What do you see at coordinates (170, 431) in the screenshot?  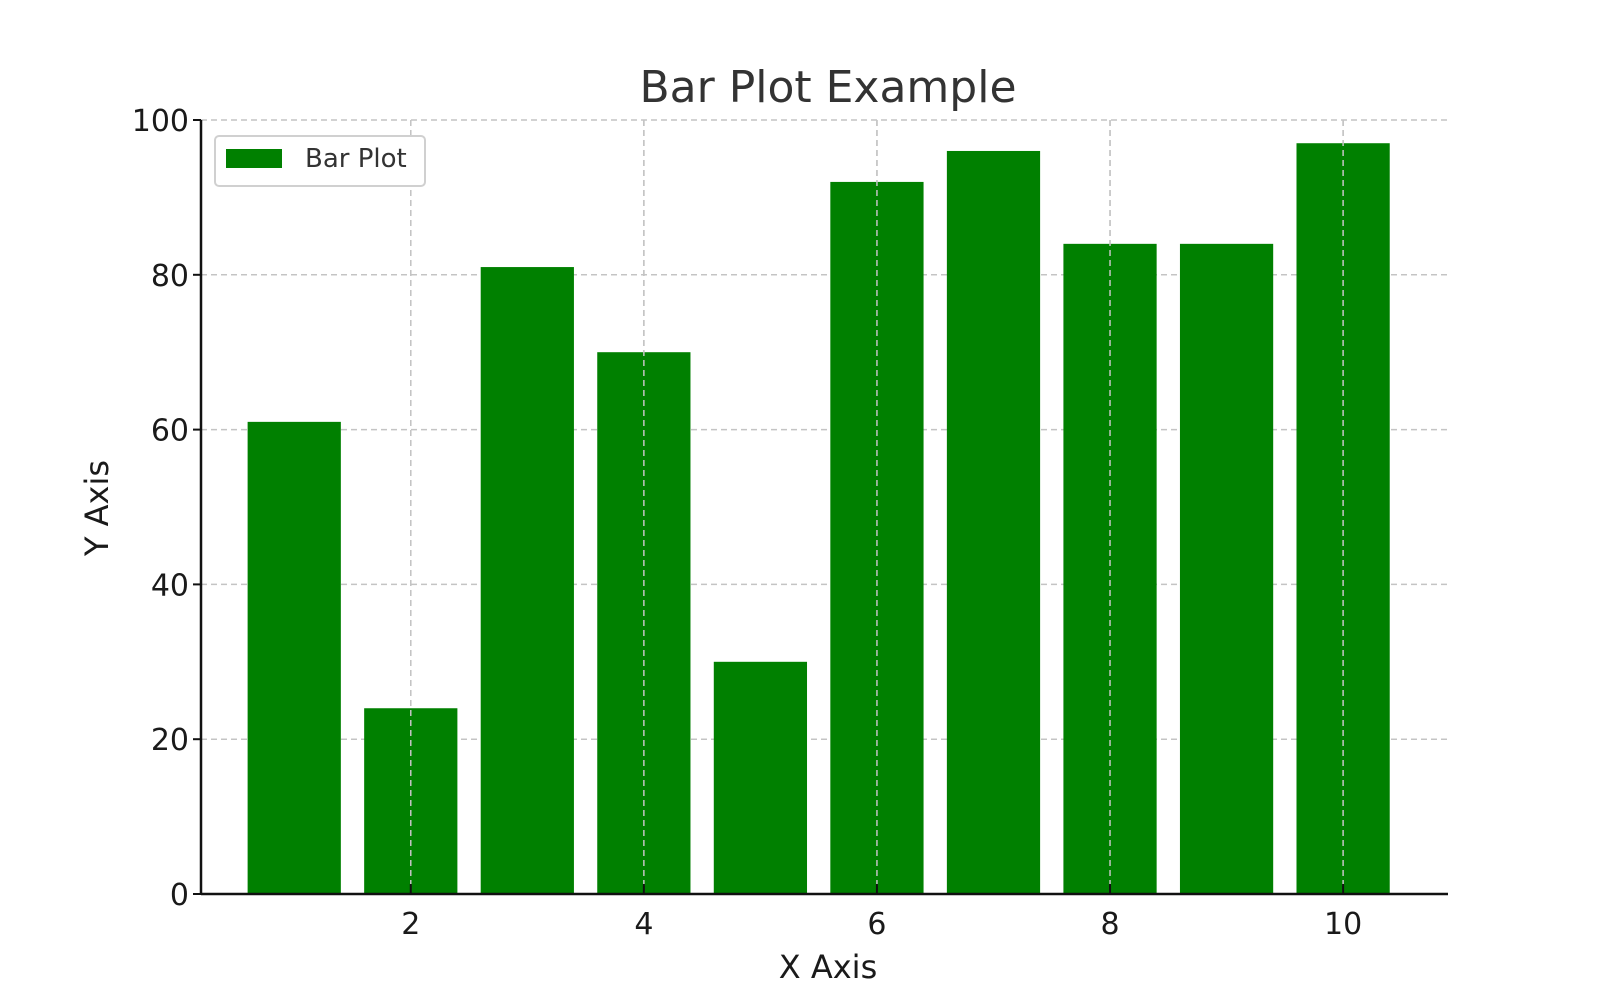 I see `y-tick-label: 60` at bounding box center [170, 431].